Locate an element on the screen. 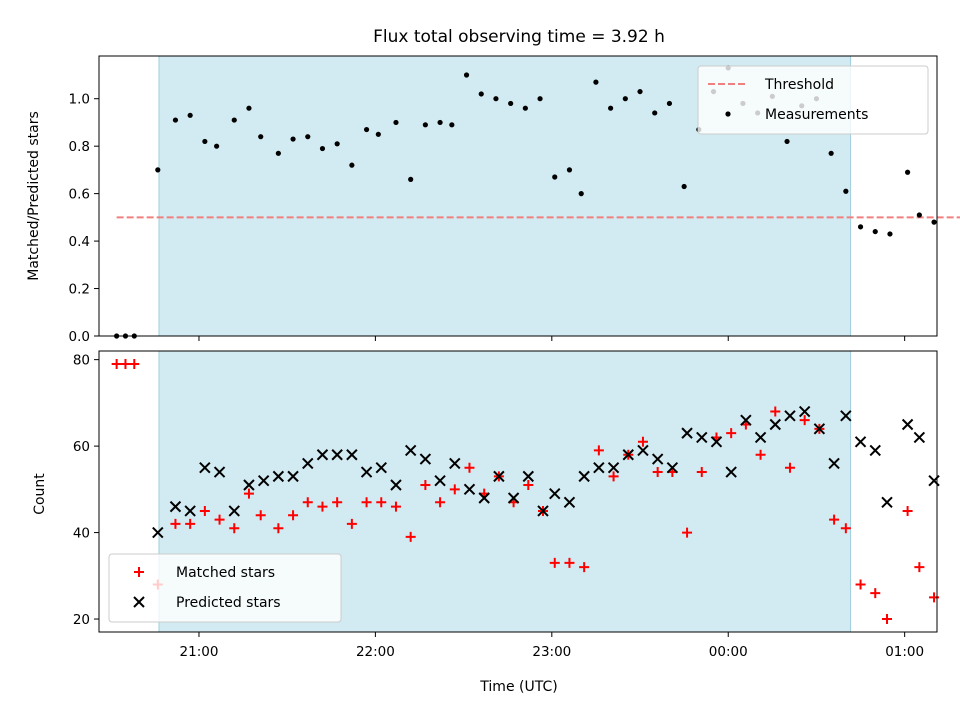  y-tick-label: 0.8 is located at coordinates (79, 147).